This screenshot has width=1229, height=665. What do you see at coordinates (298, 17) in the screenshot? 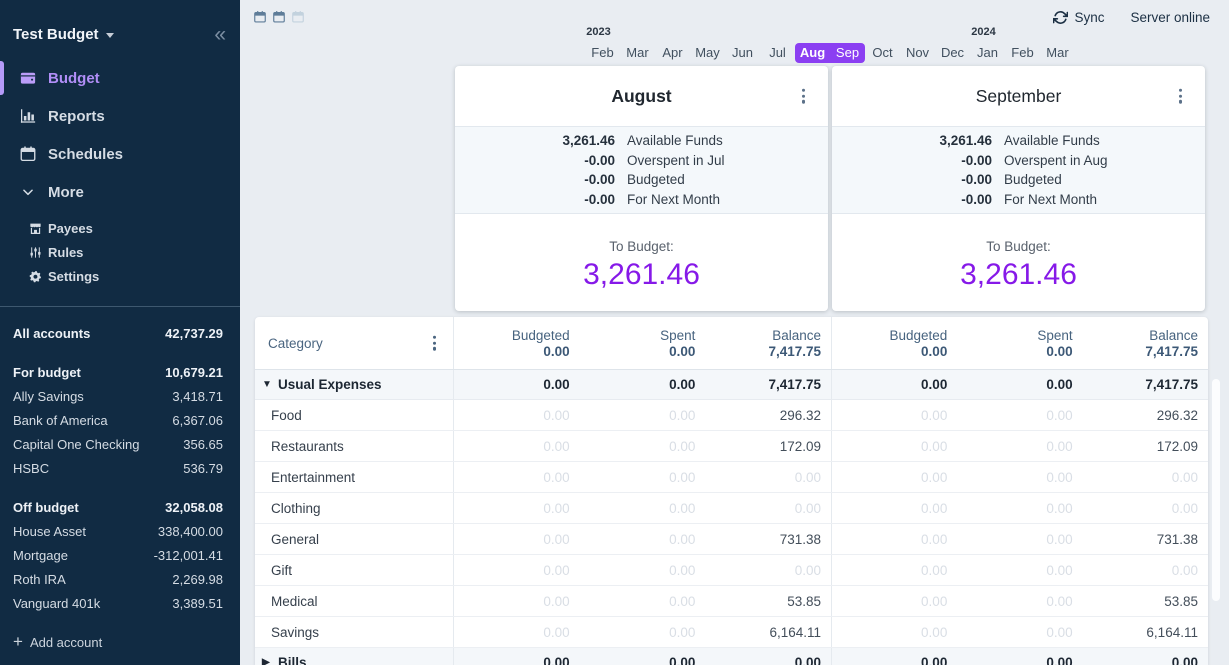
I see `three-month-view-button` at bounding box center [298, 17].